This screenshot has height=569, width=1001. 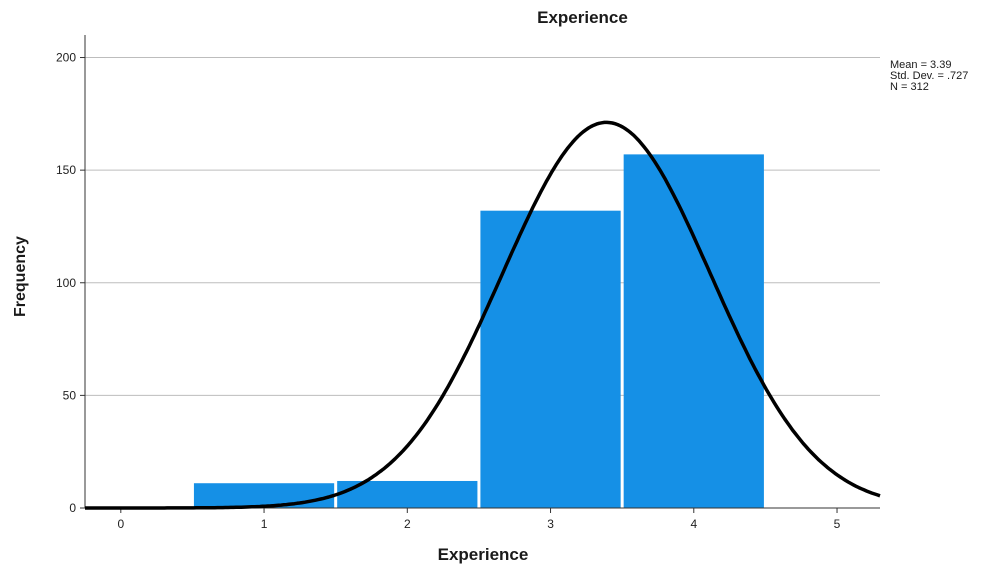 What do you see at coordinates (66, 283) in the screenshot?
I see `y-tick-label: 100` at bounding box center [66, 283].